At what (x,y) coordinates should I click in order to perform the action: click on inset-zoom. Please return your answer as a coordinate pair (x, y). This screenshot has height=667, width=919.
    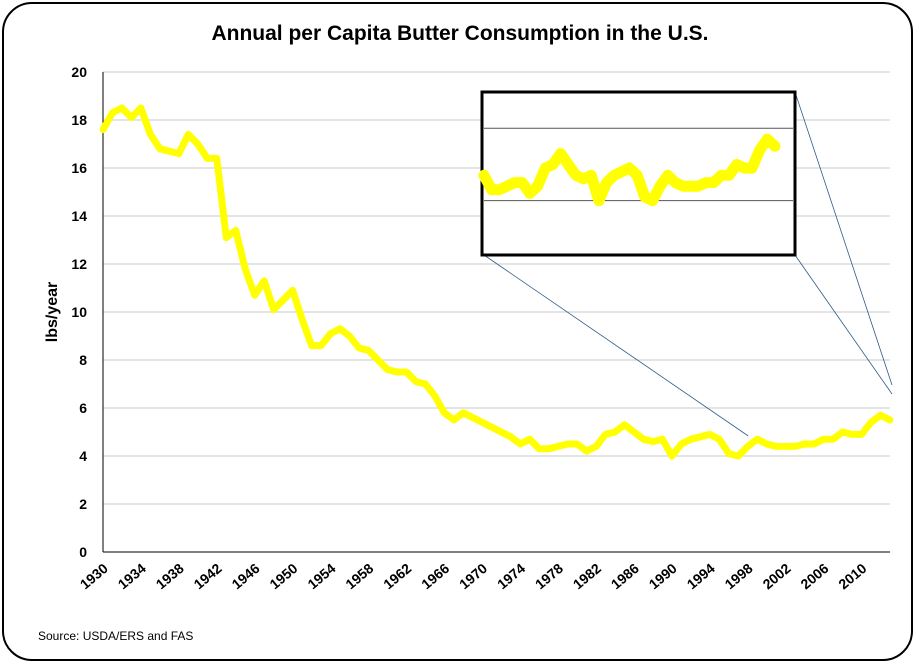
    Looking at the image, I should click on (637, 173).